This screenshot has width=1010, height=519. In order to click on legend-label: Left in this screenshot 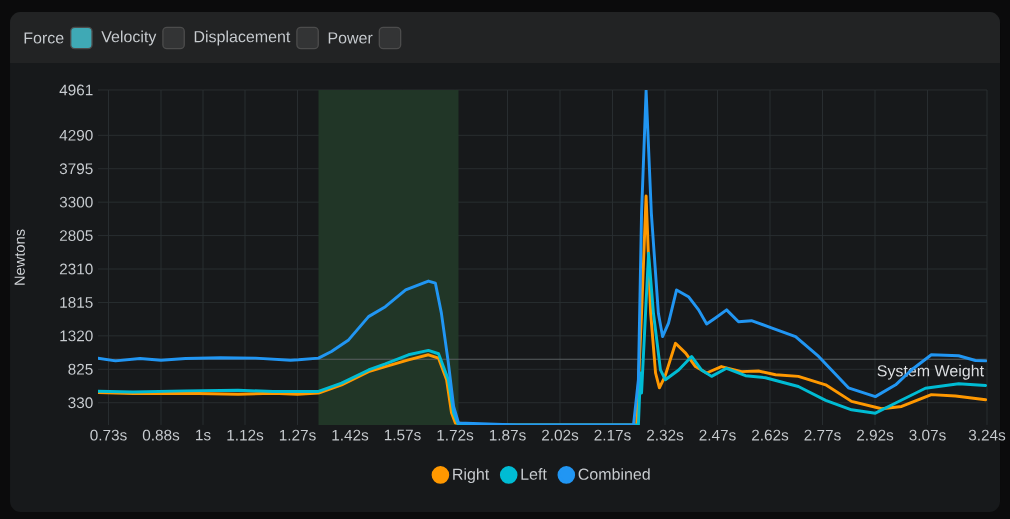, I will do `click(534, 474)`.